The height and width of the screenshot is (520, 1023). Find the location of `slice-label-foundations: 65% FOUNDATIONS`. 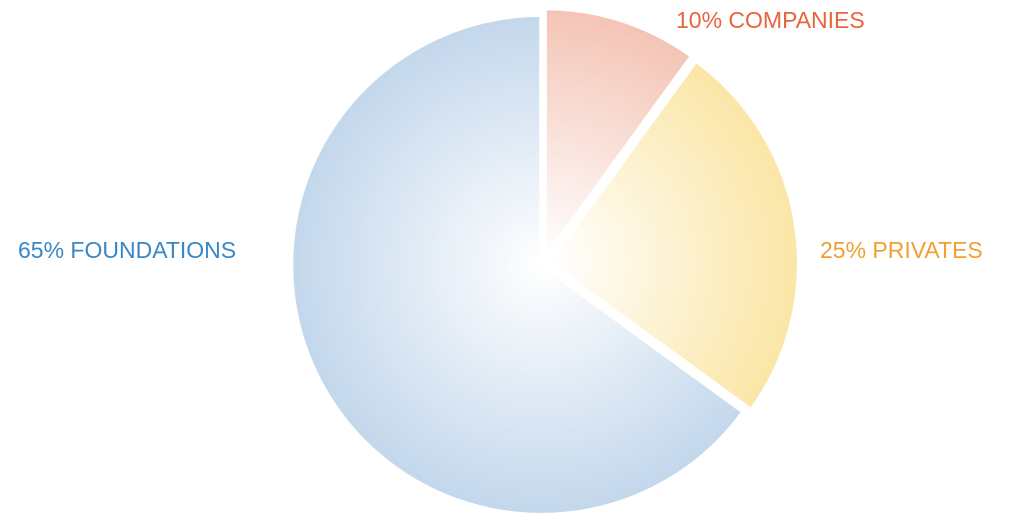

slice-label-foundations: 65% FOUNDATIONS is located at coordinates (127, 250).